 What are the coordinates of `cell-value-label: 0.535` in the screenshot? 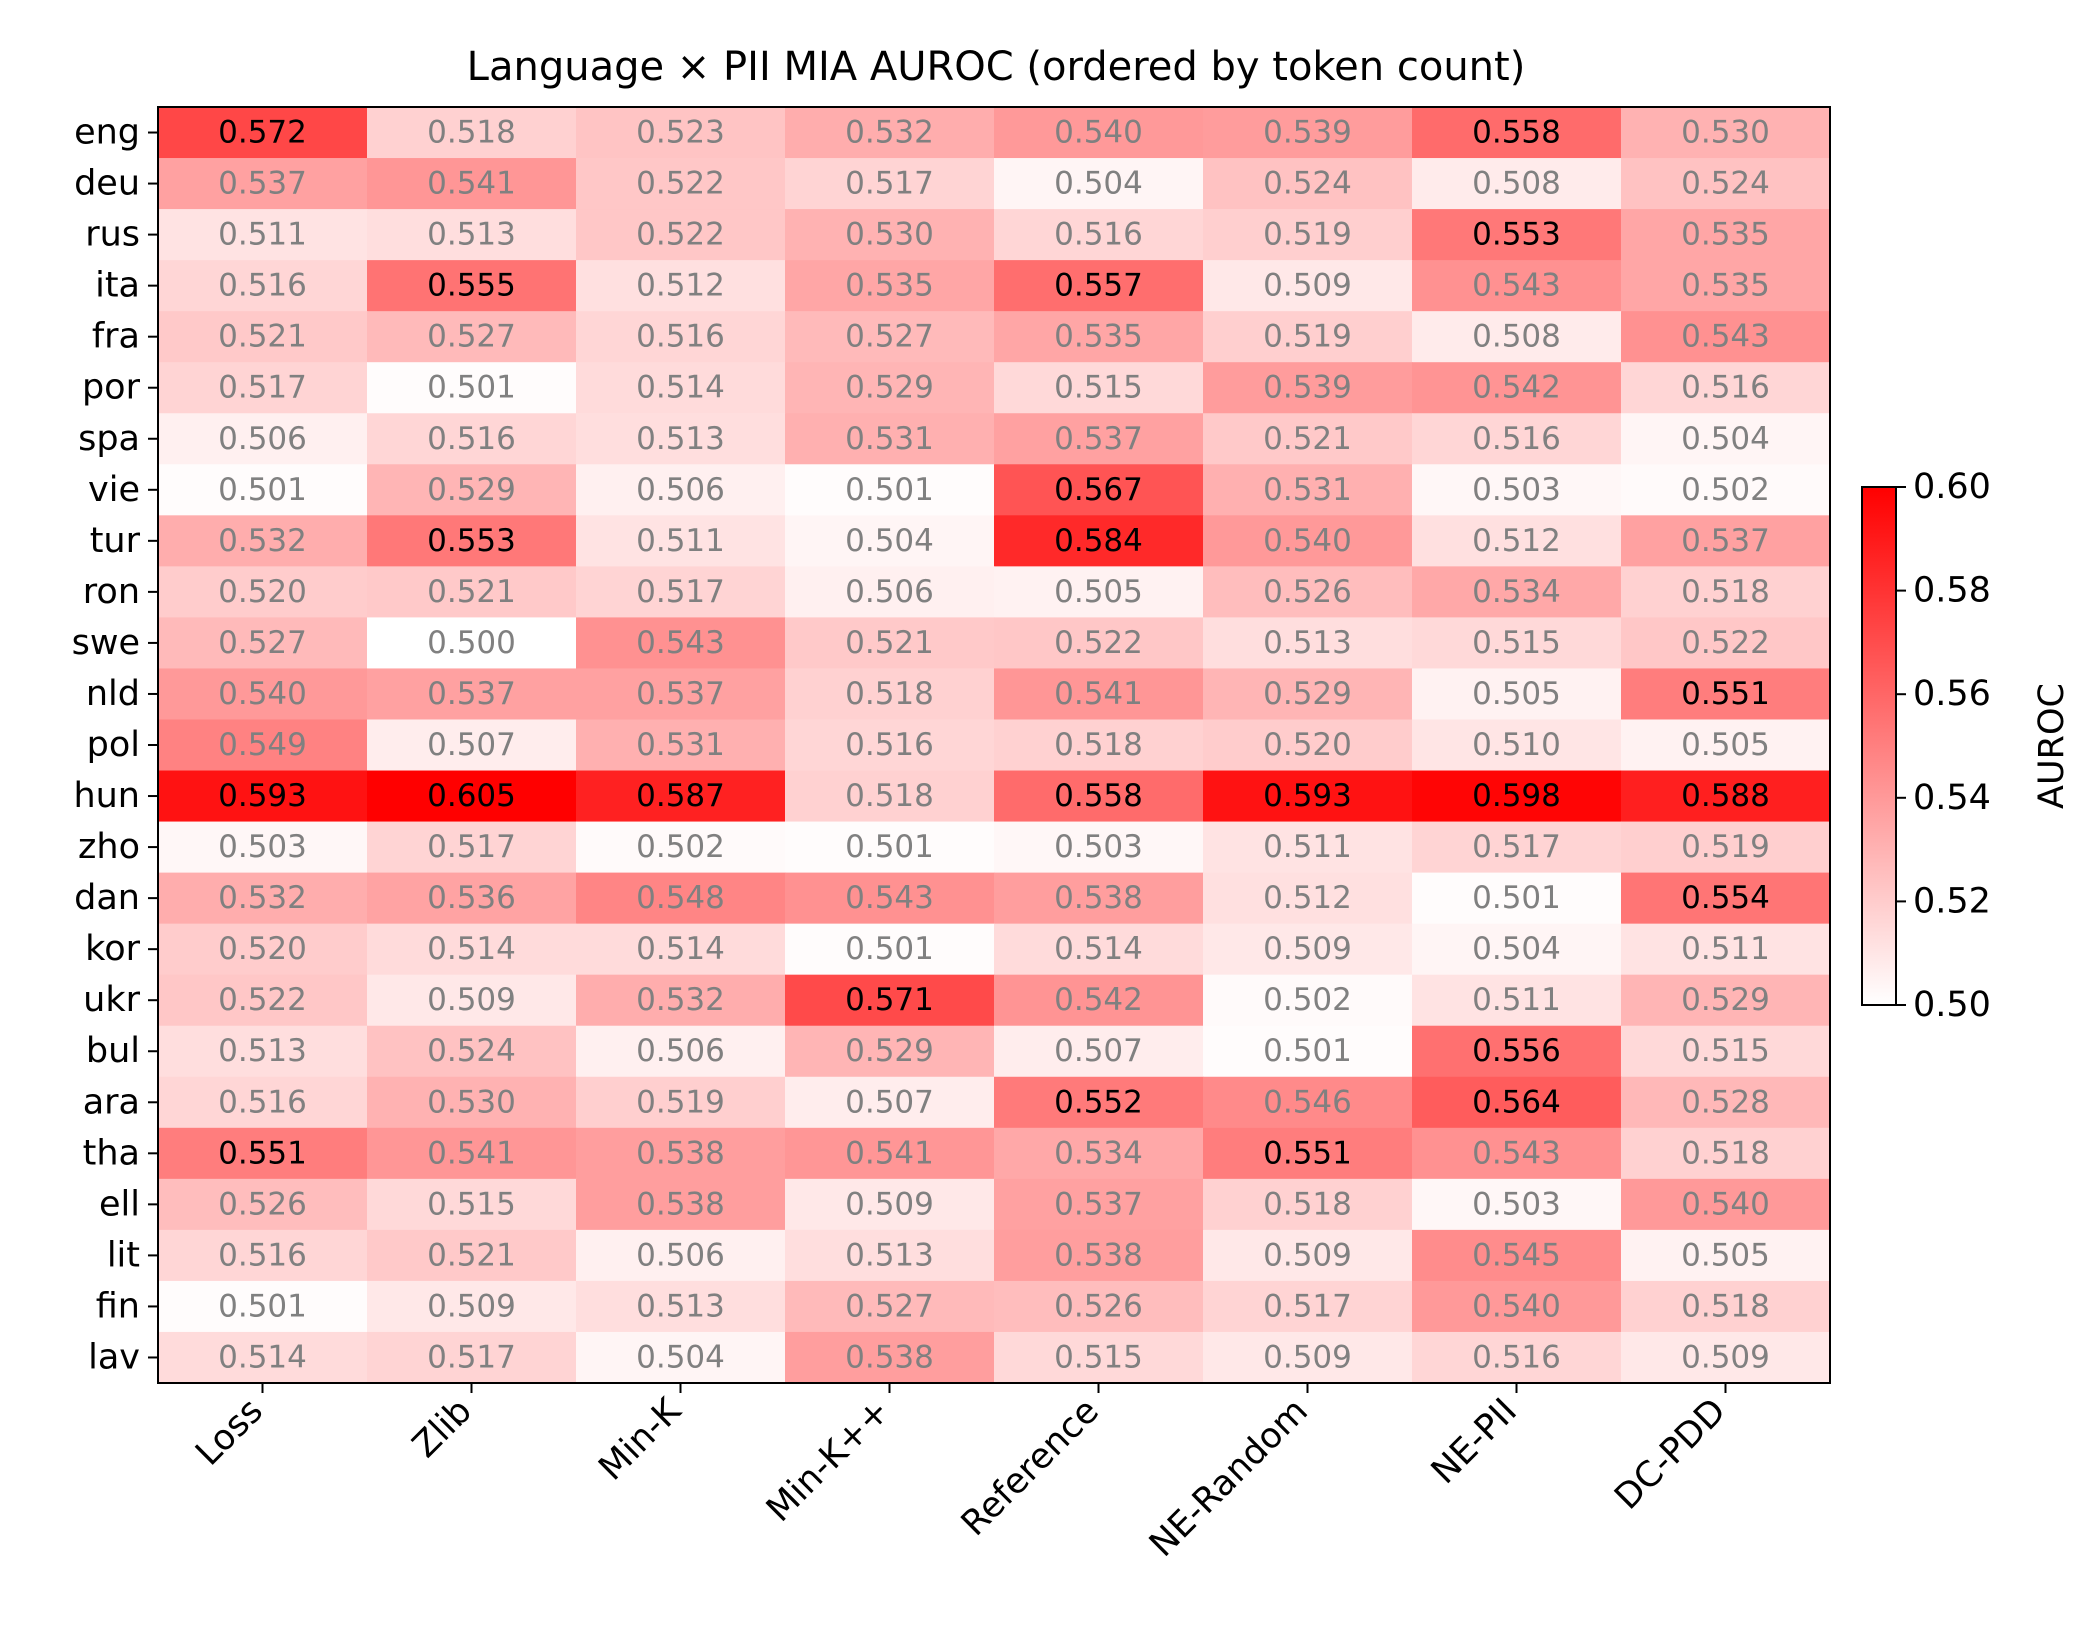 It's located at (1725, 235).